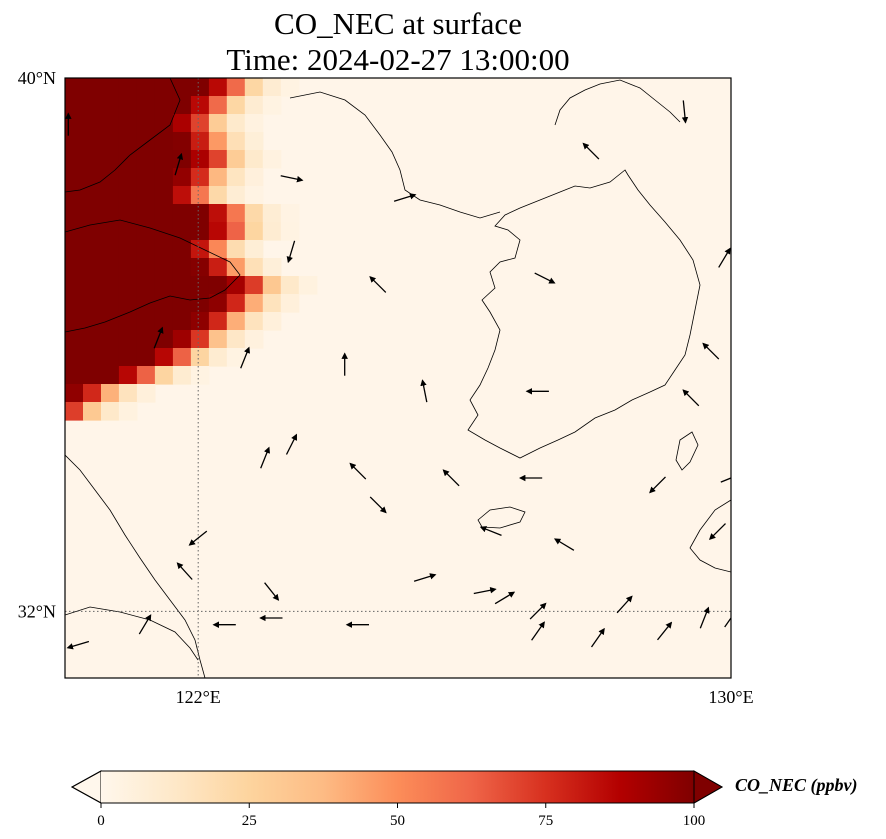 Image resolution: width=886 pixels, height=839 pixels. I want to click on coastline-tsushima, so click(687, 451).